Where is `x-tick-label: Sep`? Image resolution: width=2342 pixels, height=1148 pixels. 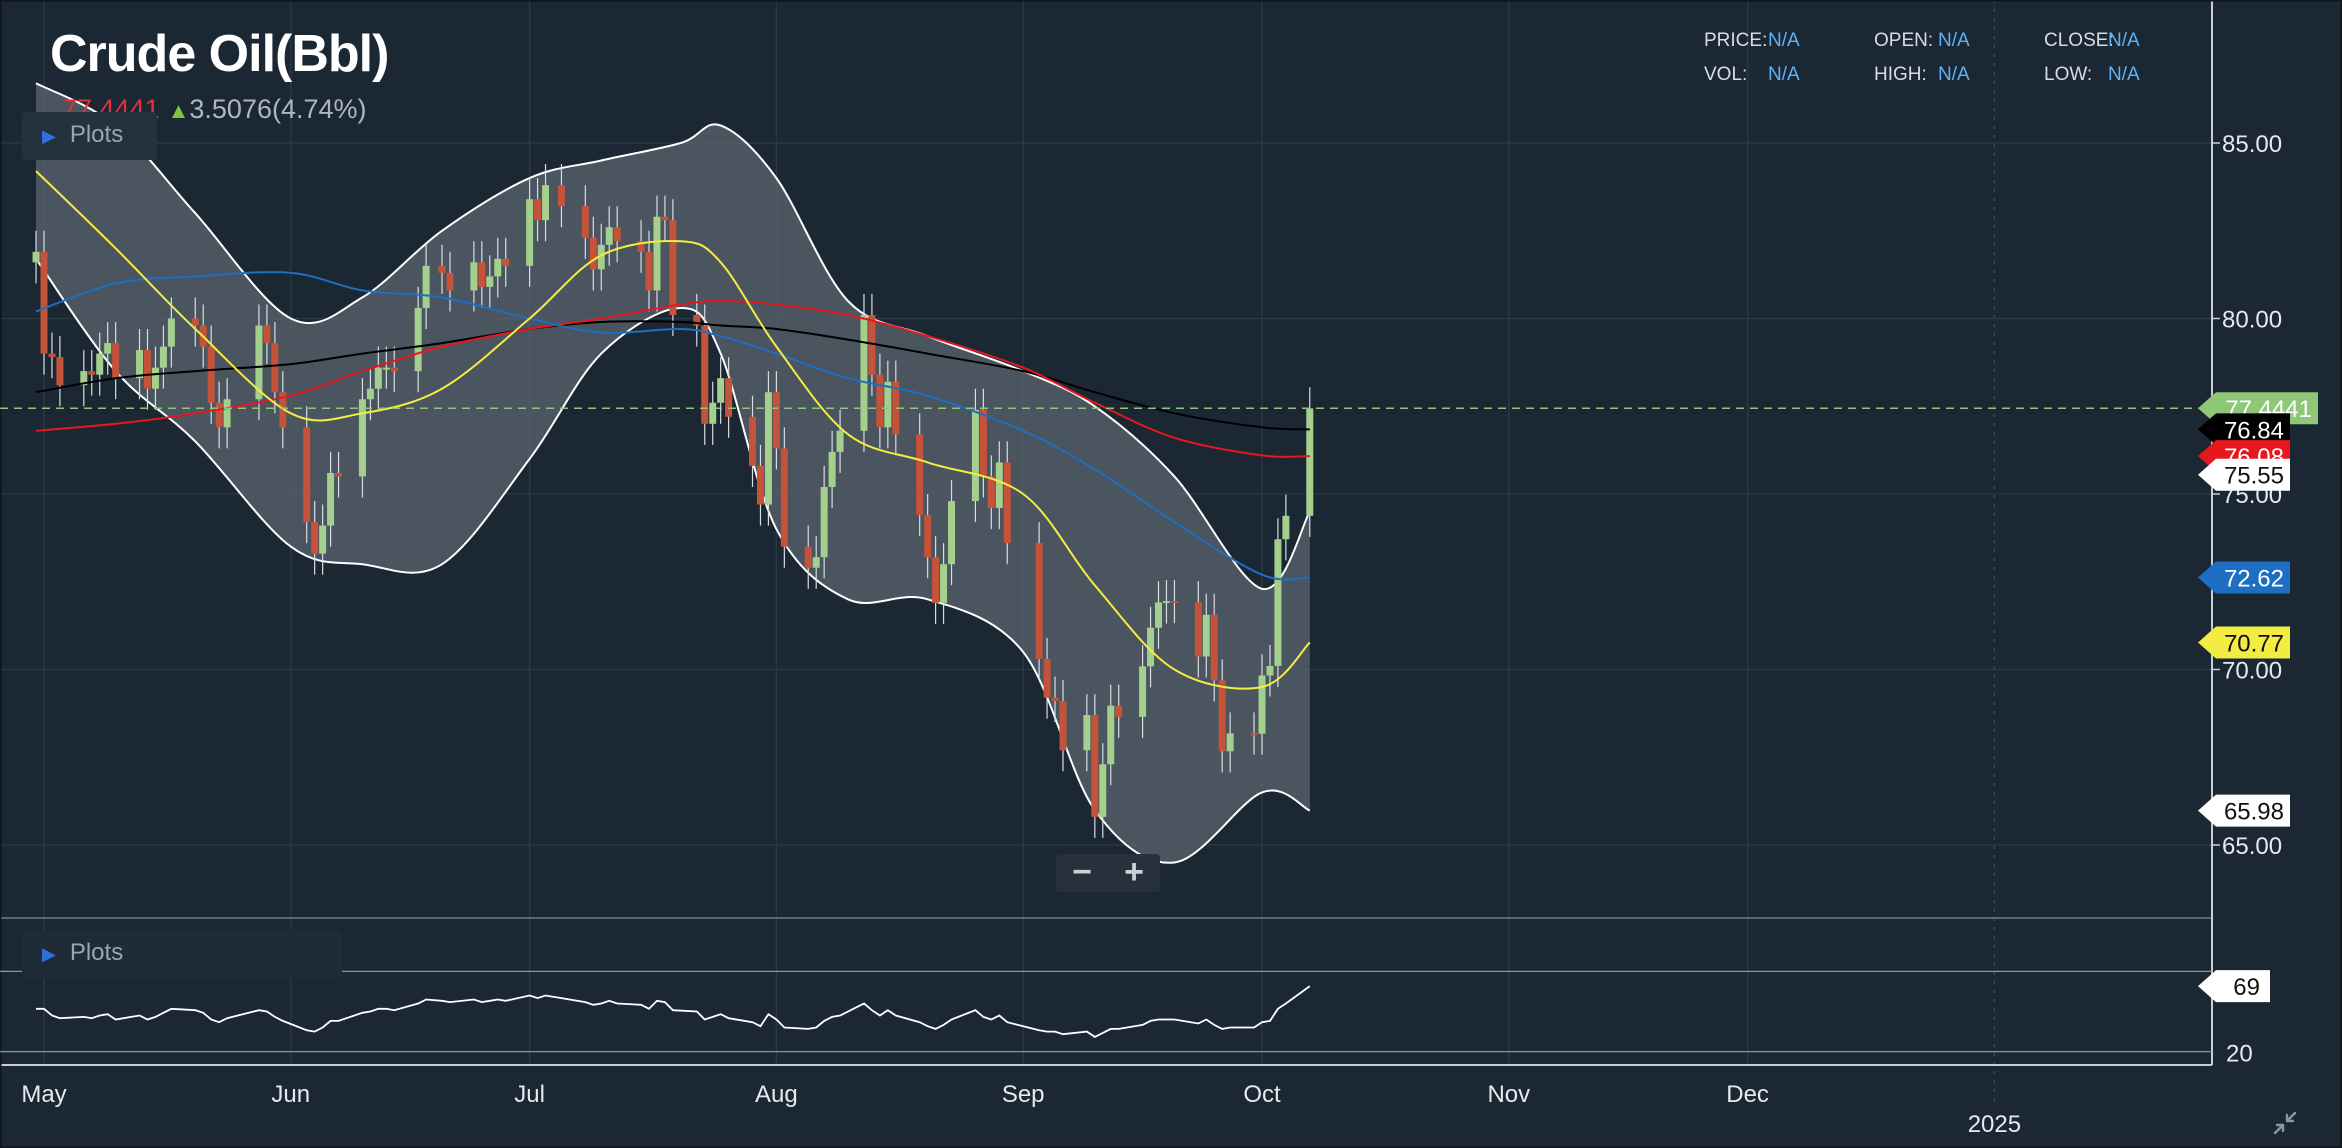
x-tick-label: Sep is located at coordinates (1023, 1094).